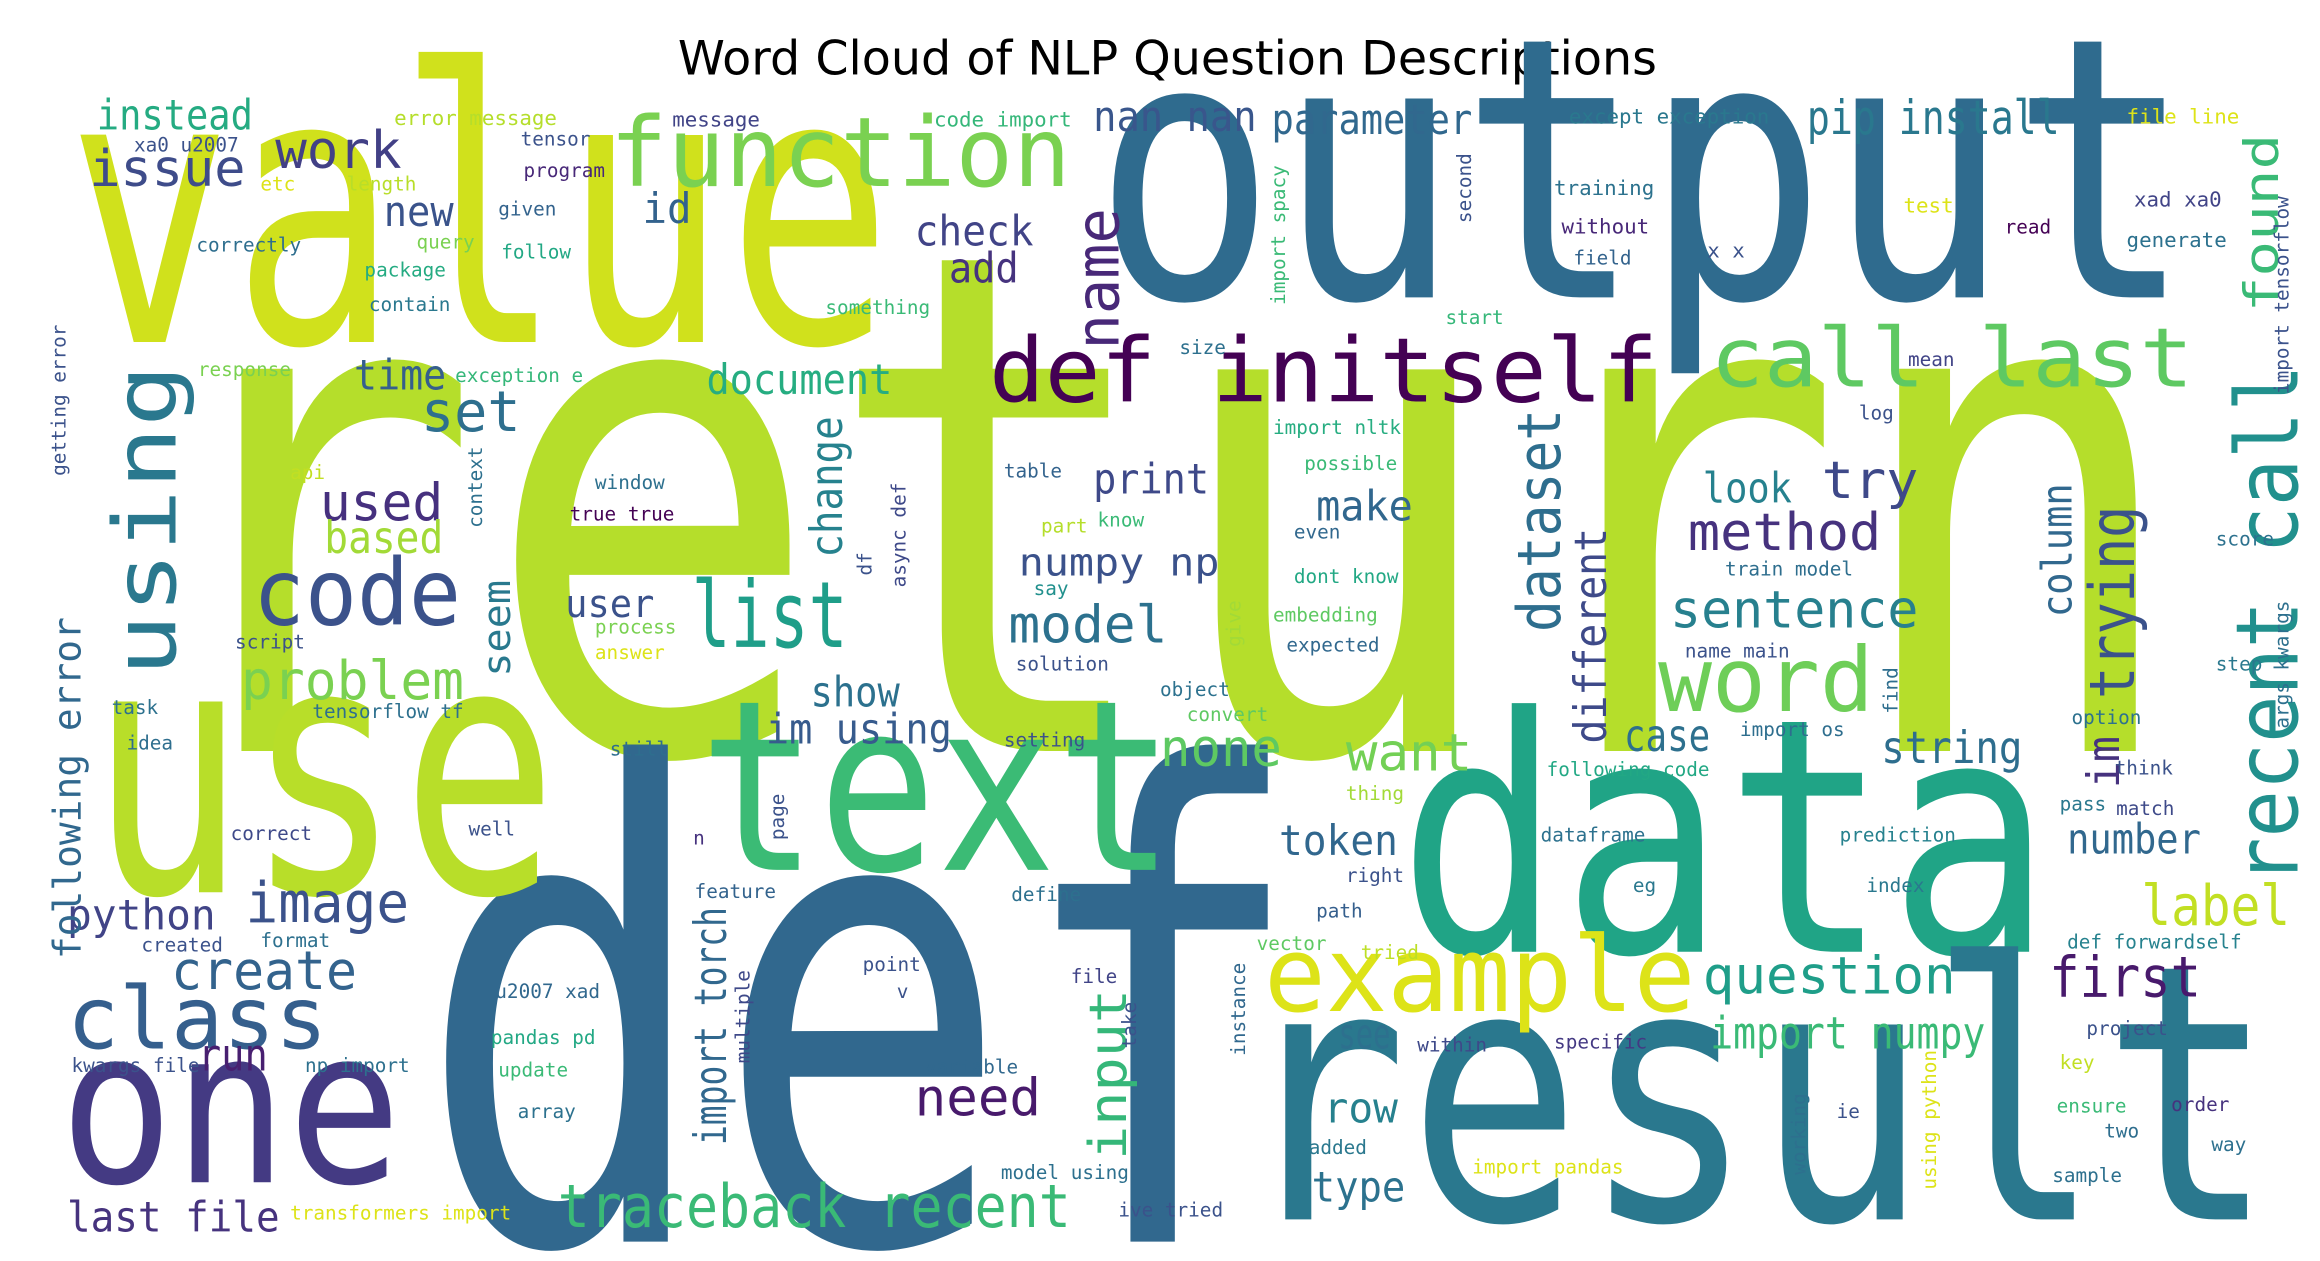 The image size is (2320, 1261). What do you see at coordinates (1891, 690) in the screenshot?
I see `word: find` at bounding box center [1891, 690].